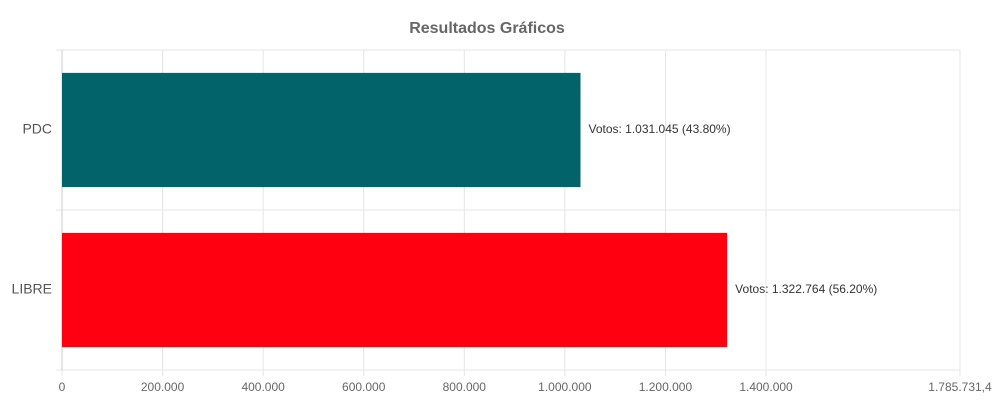  Describe the element at coordinates (32, 289) in the screenshot. I see `y-tick-label: LIBRE` at that location.